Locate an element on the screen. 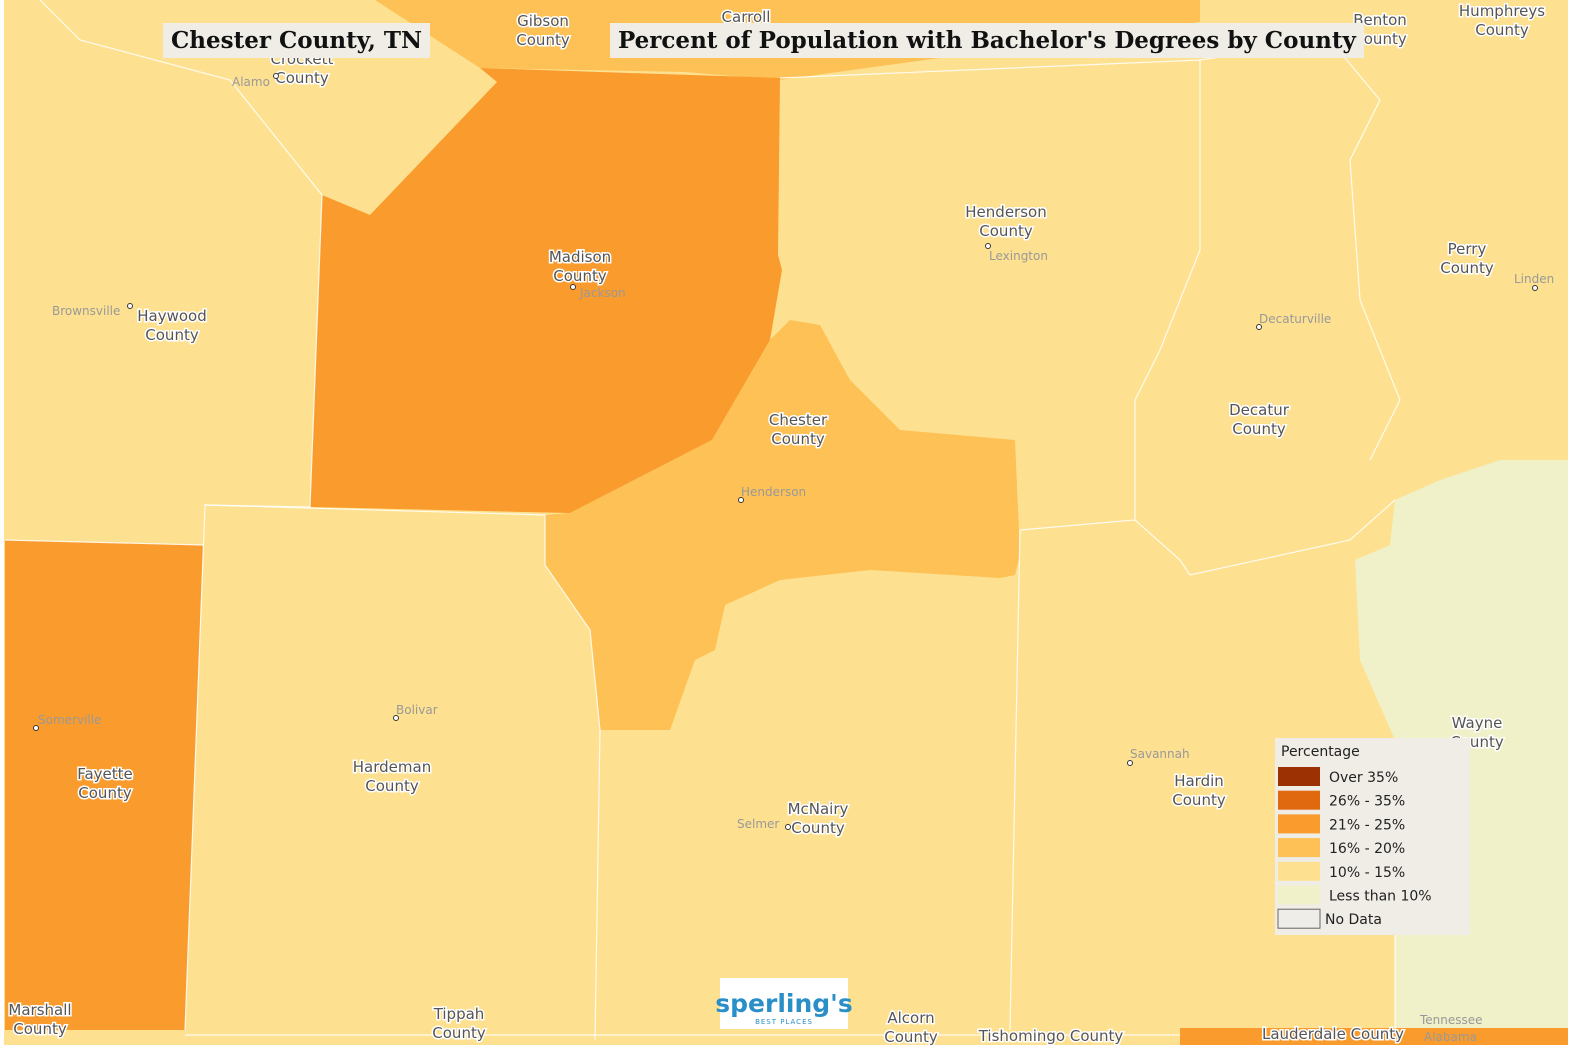 The height and width of the screenshot is (1058, 1587). county-label: Perry is located at coordinates (1467, 249).